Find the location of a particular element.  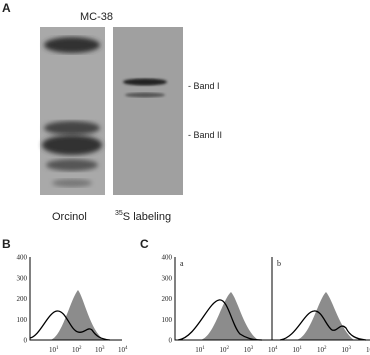

panel-label: A is located at coordinates (6, 8).